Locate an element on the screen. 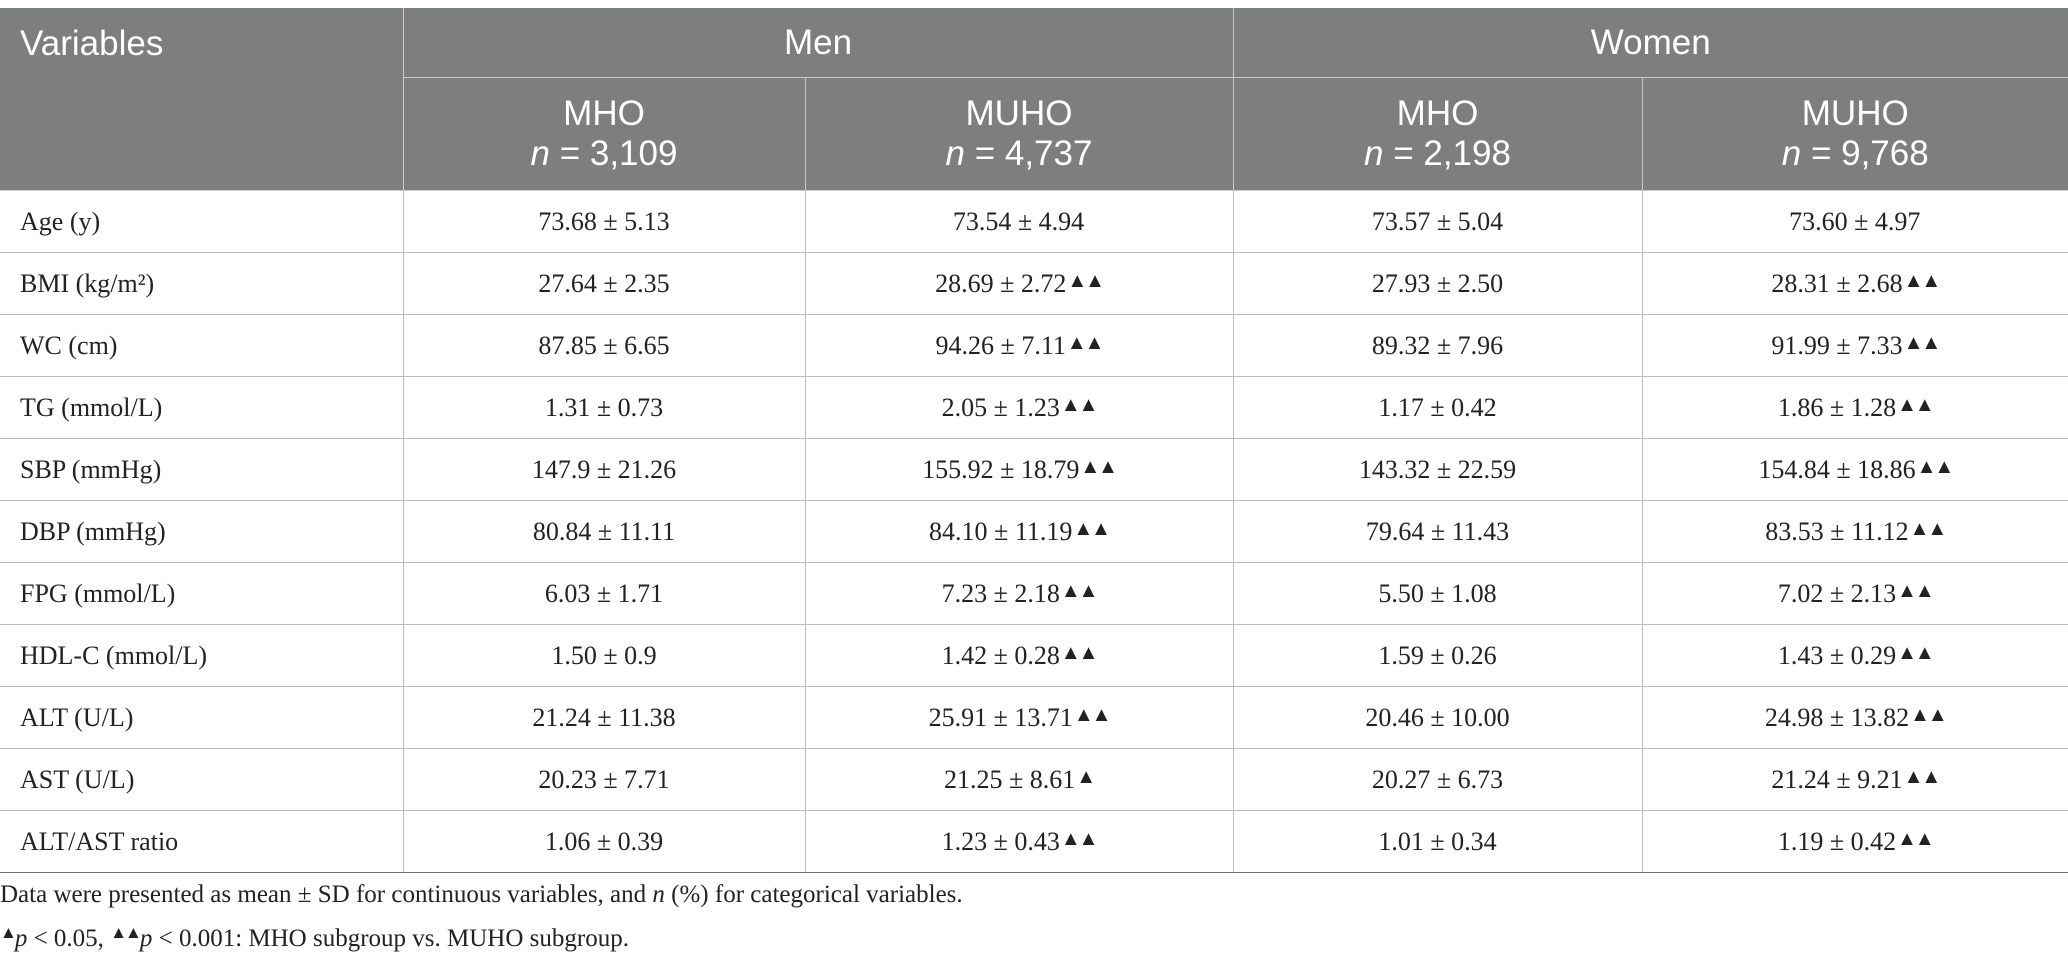  men-muho-cell: 1.23 ± 0.43▲▲ is located at coordinates (1019, 841).